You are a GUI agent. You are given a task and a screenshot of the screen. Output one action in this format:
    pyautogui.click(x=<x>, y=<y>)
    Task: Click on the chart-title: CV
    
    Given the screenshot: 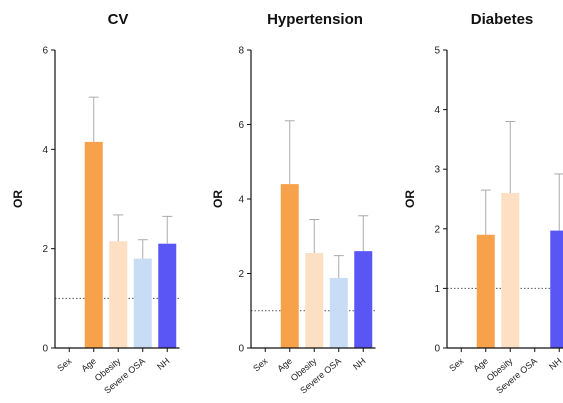 What is the action you would take?
    pyautogui.click(x=118, y=19)
    